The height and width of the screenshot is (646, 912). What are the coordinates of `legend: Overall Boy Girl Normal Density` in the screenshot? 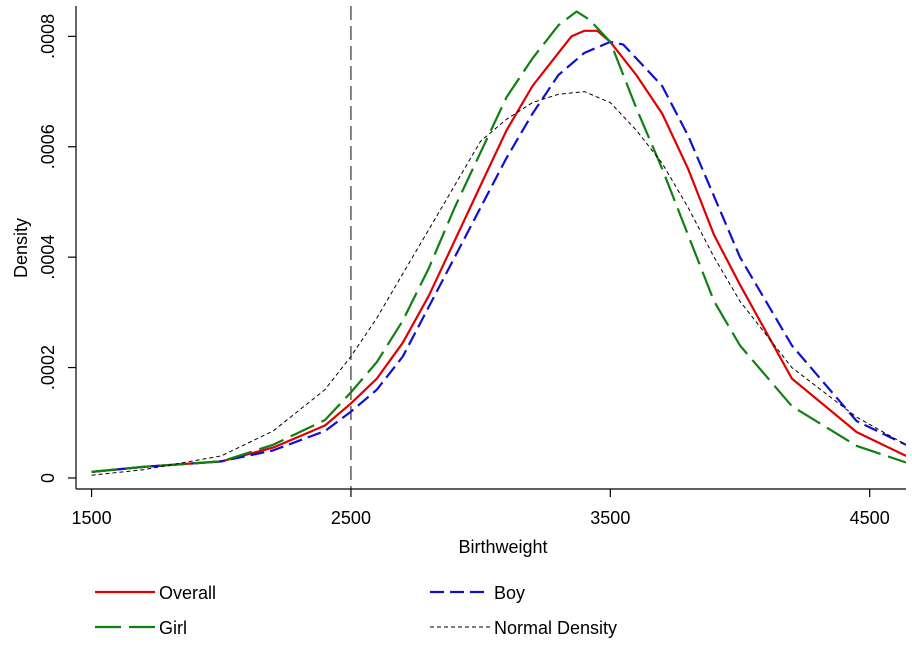 It's located at (356, 610).